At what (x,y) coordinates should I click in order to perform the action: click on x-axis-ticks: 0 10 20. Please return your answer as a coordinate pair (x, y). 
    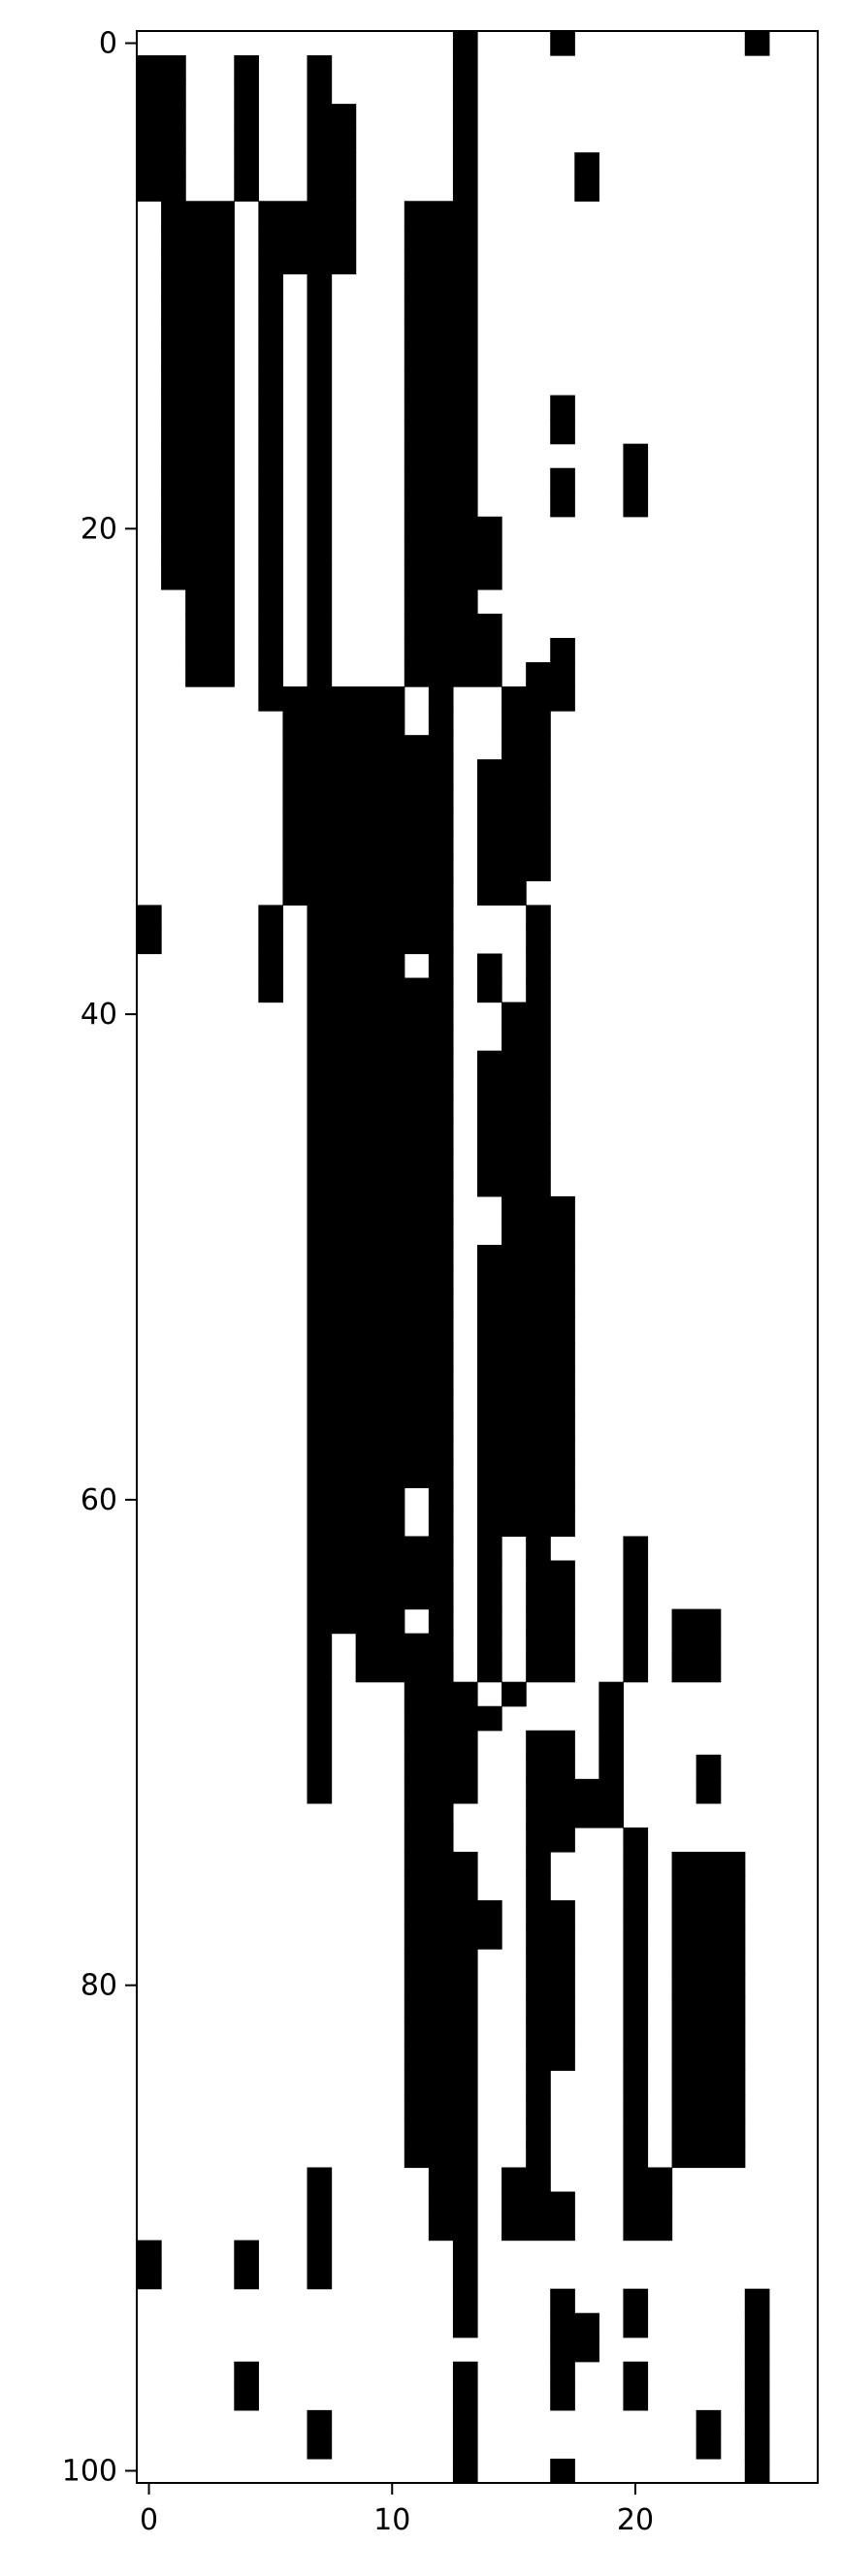
    Looking at the image, I should click on (397, 2510).